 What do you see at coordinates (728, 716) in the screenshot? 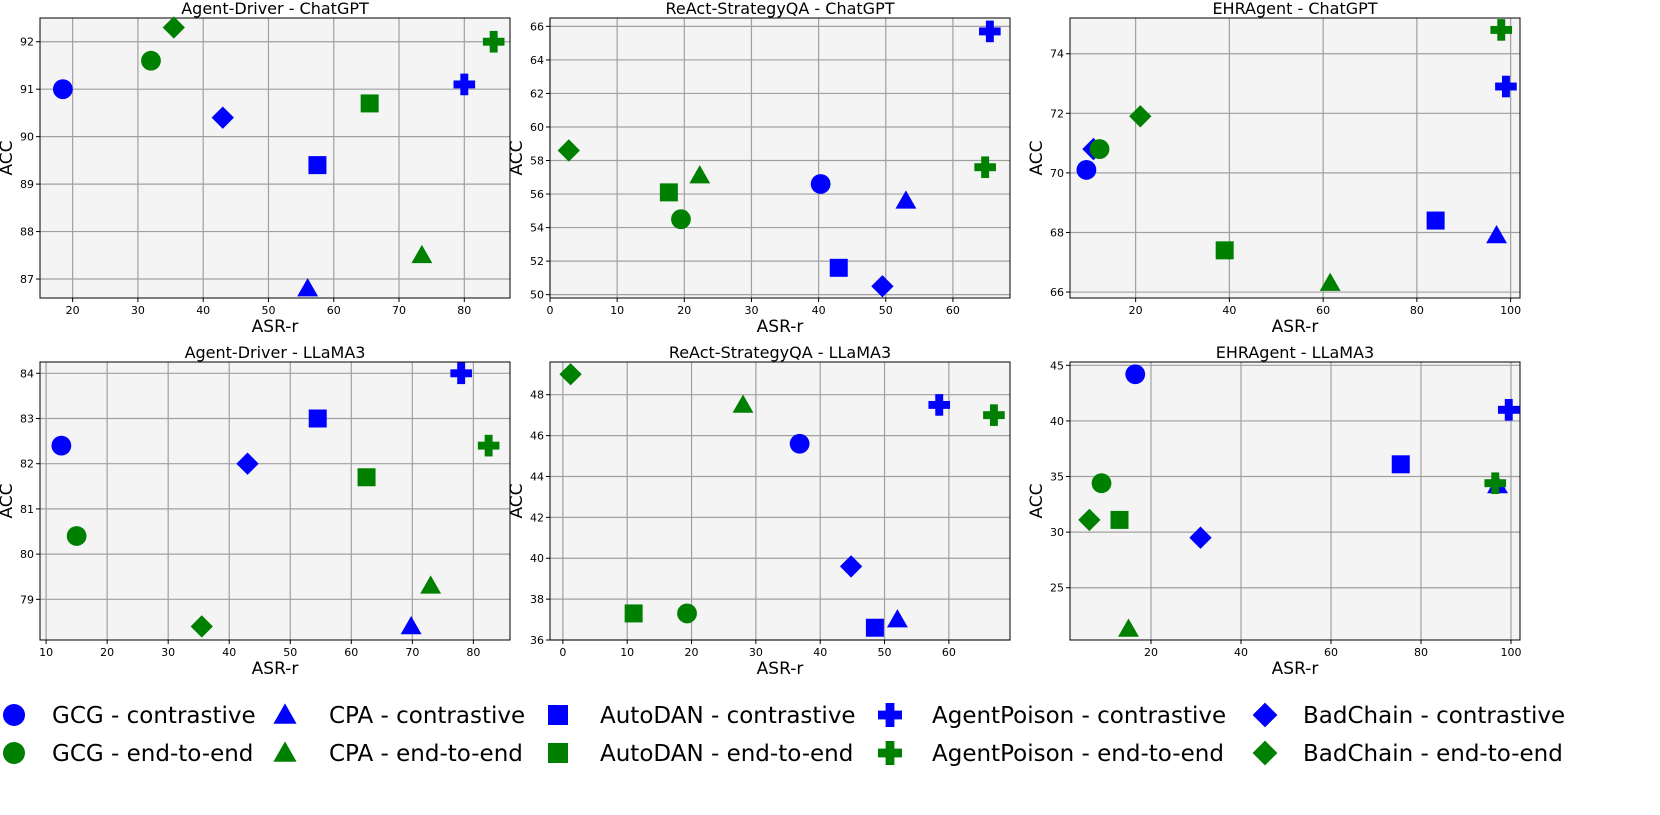
I see `legend-label: AutoDAN - contrastive` at bounding box center [728, 716].